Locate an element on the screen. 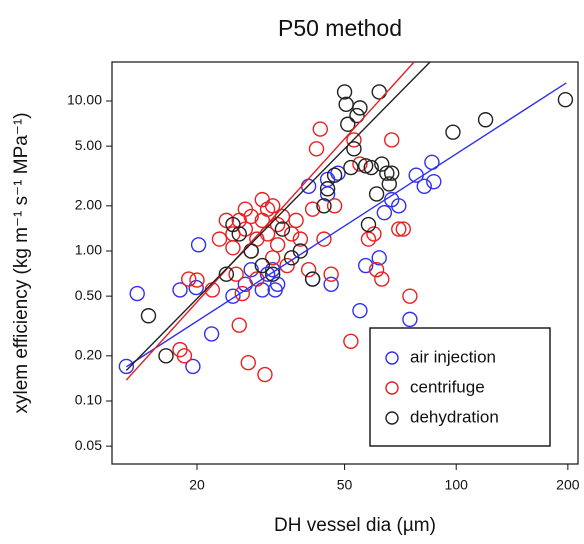 Image resolution: width=584 pixels, height=544 pixels. y-tick-label: 1.00 is located at coordinates (88, 250).